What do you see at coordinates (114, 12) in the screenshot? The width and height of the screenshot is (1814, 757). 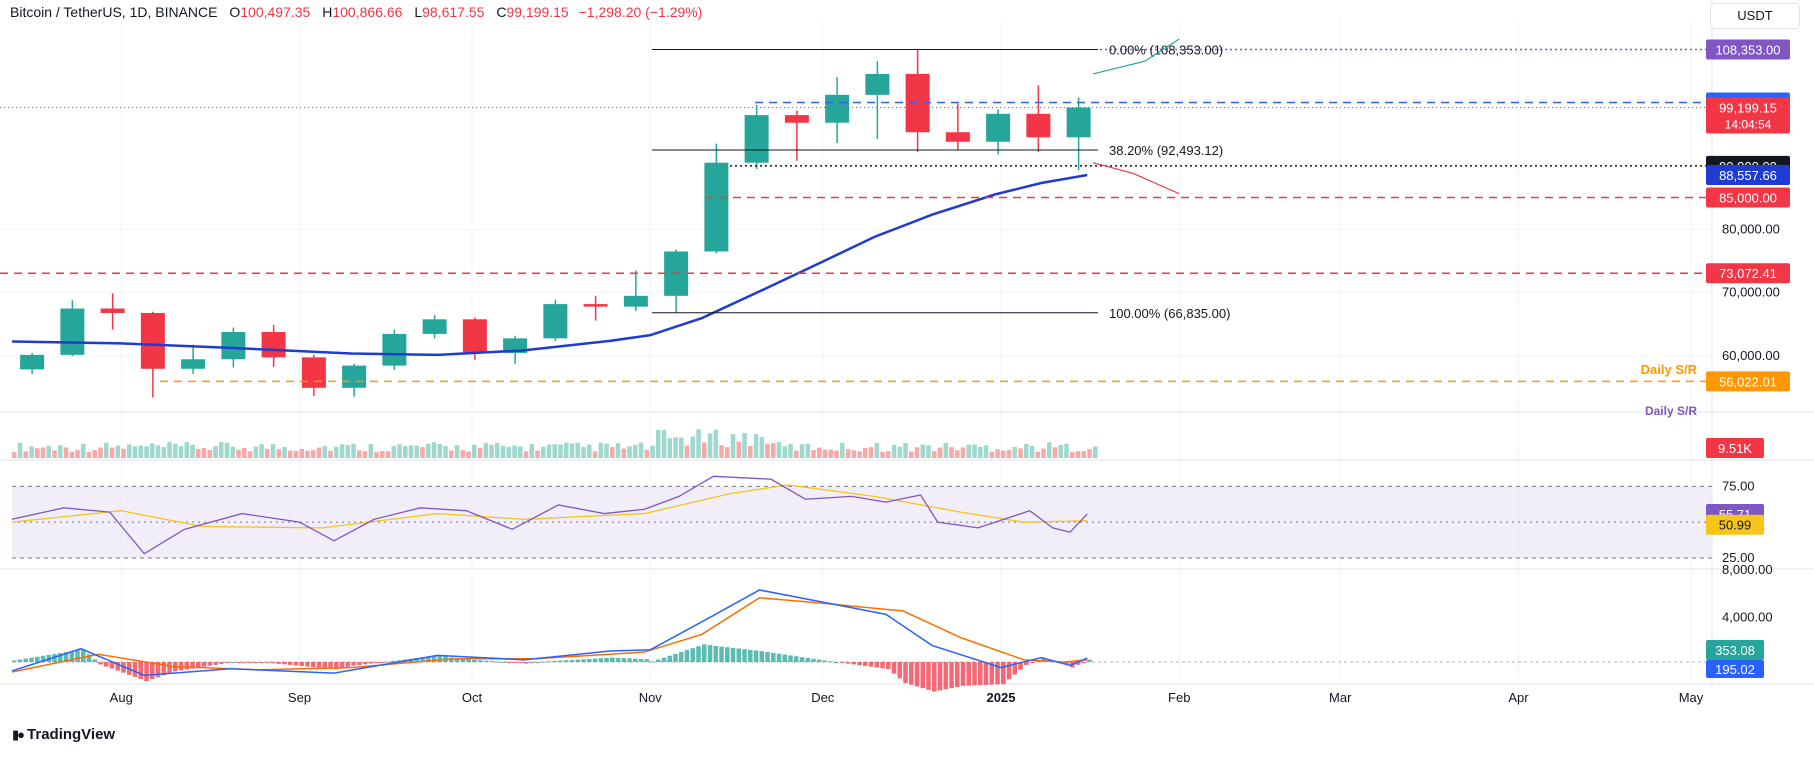 I see `symbol-title: Bitcoin / TetherUS, 1D, BINANCE` at bounding box center [114, 12].